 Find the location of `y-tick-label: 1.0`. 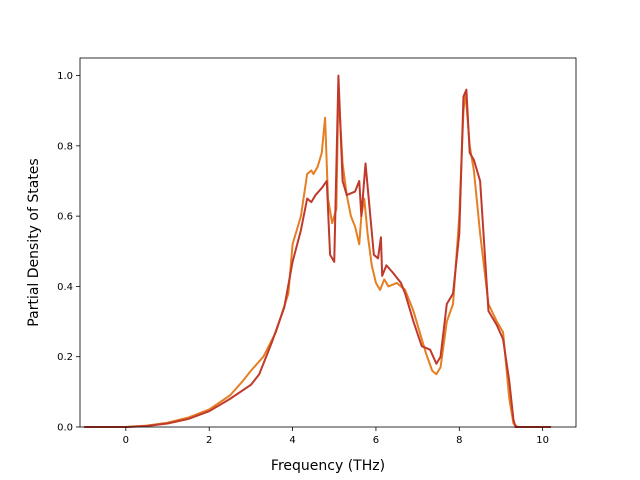

y-tick-label: 1.0 is located at coordinates (65, 76).